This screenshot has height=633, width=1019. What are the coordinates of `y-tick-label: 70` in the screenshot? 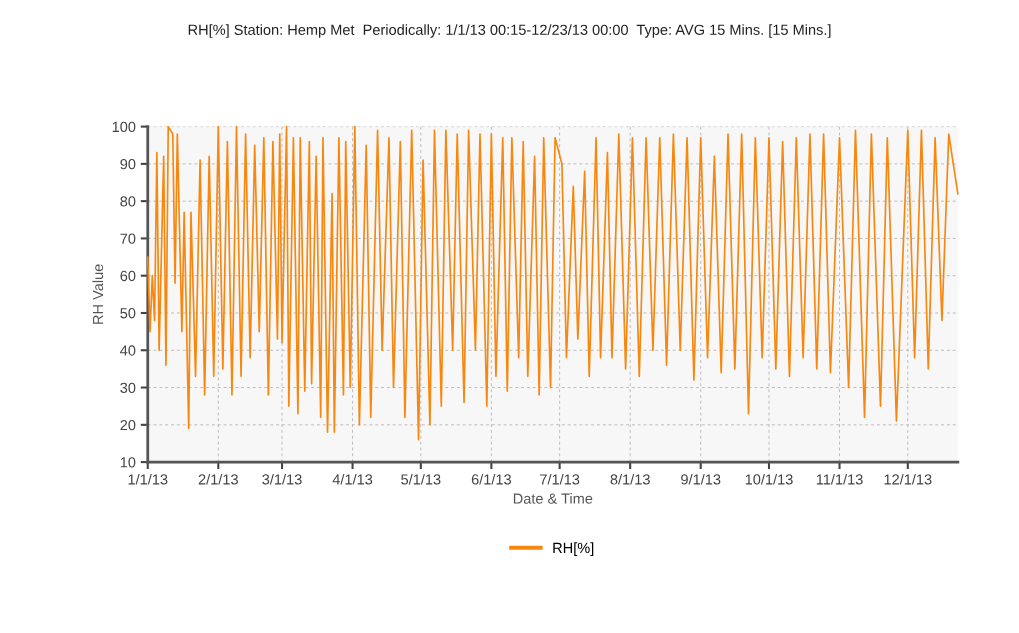 It's located at (128, 238).